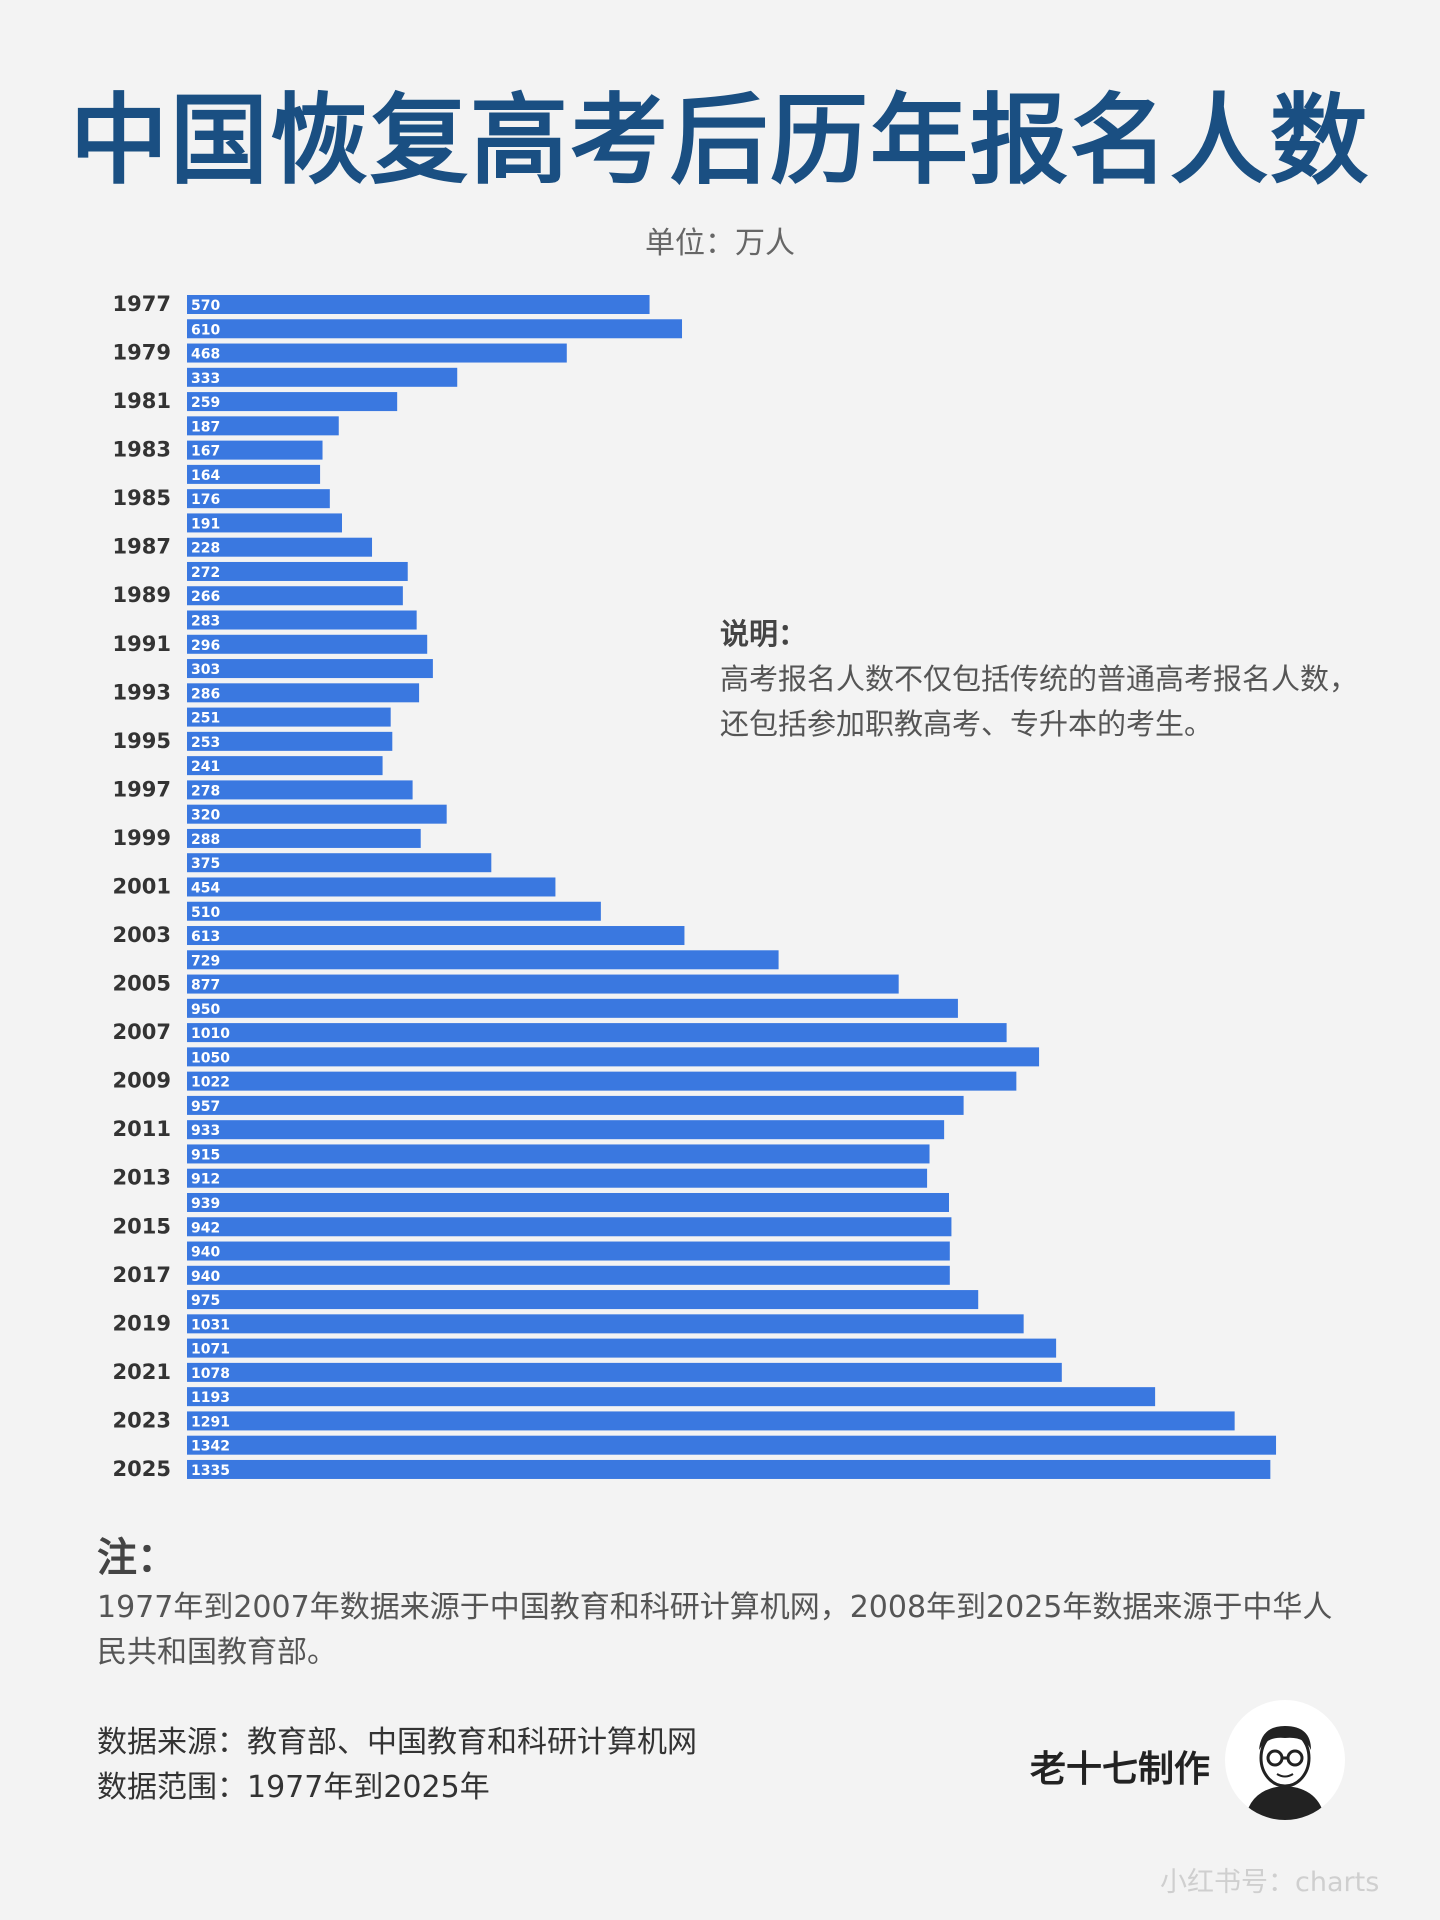 This screenshot has width=1440, height=1920. What do you see at coordinates (205, 986) in the screenshot?
I see `bar-value-label-2005: 877` at bounding box center [205, 986].